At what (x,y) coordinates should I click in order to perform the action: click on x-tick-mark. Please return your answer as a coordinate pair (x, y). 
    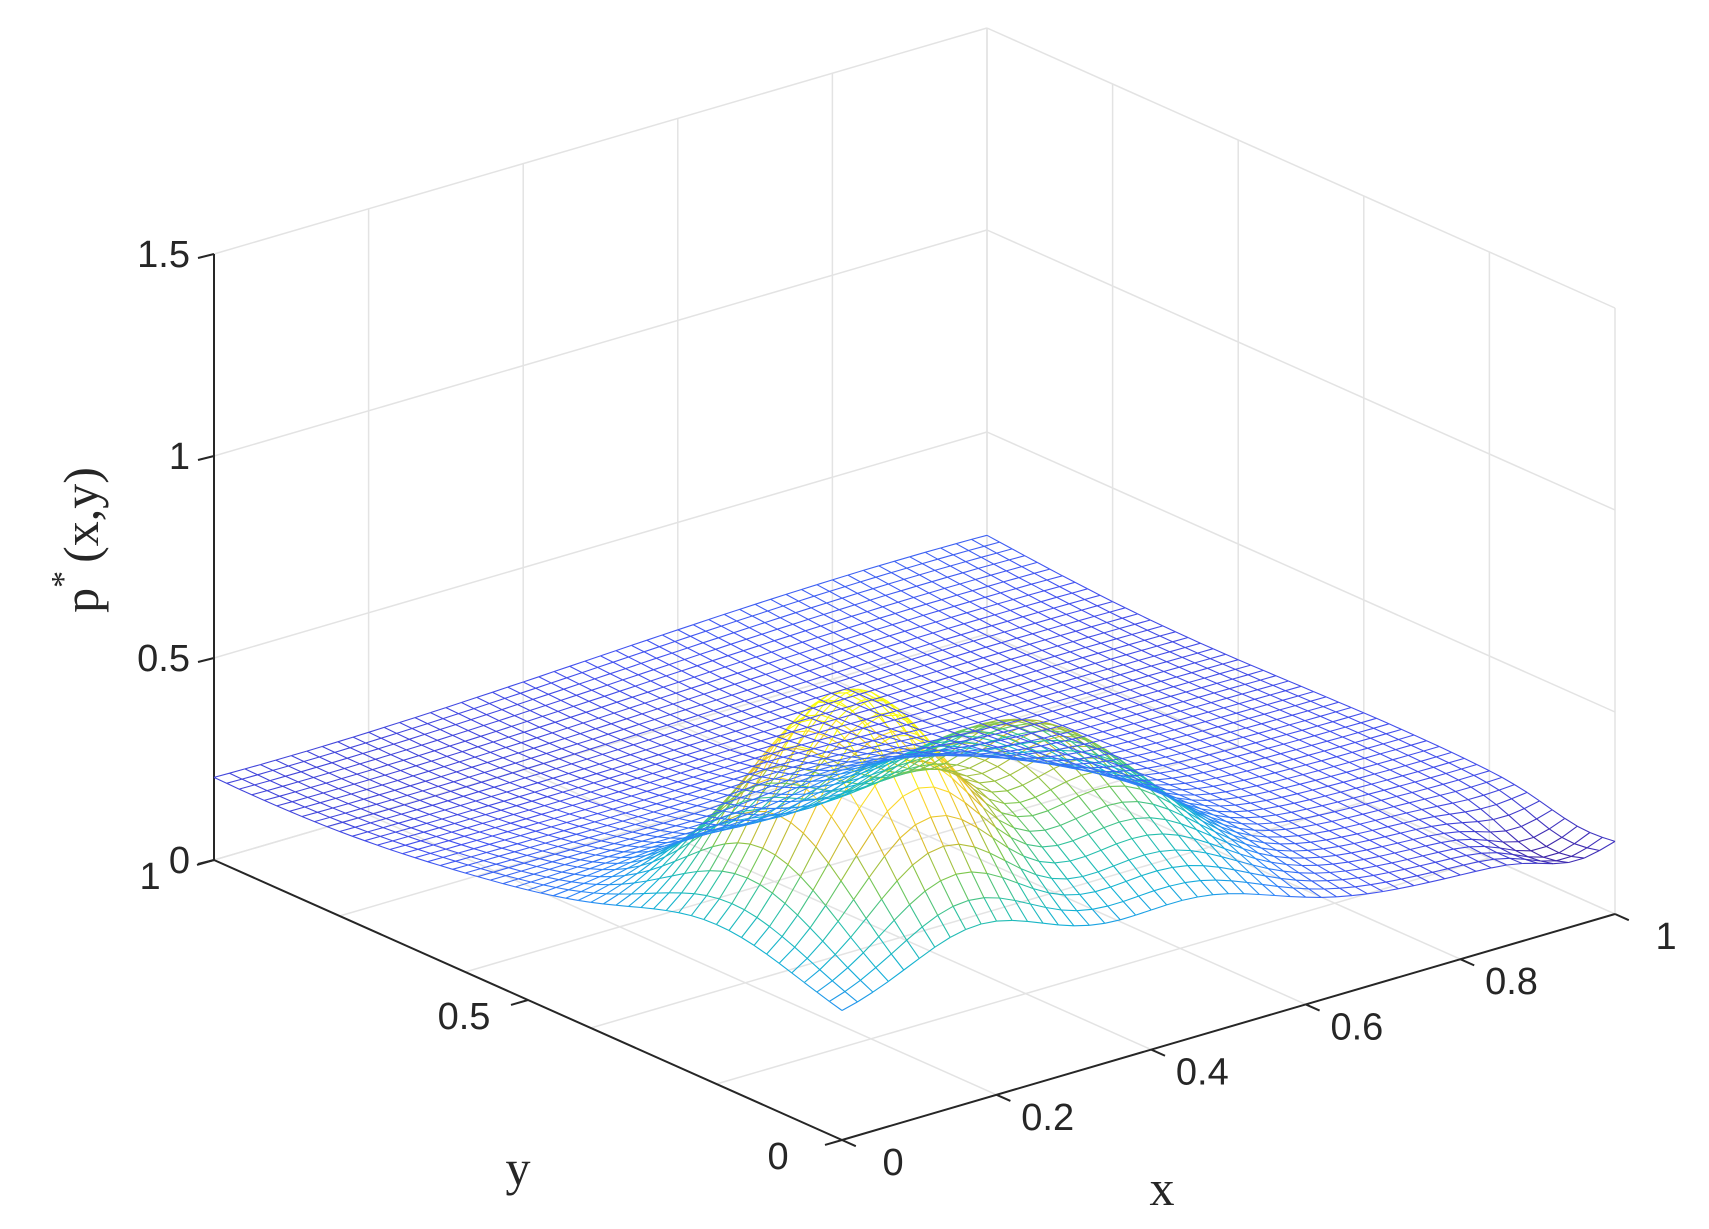
    Looking at the image, I should click on (849, 1143).